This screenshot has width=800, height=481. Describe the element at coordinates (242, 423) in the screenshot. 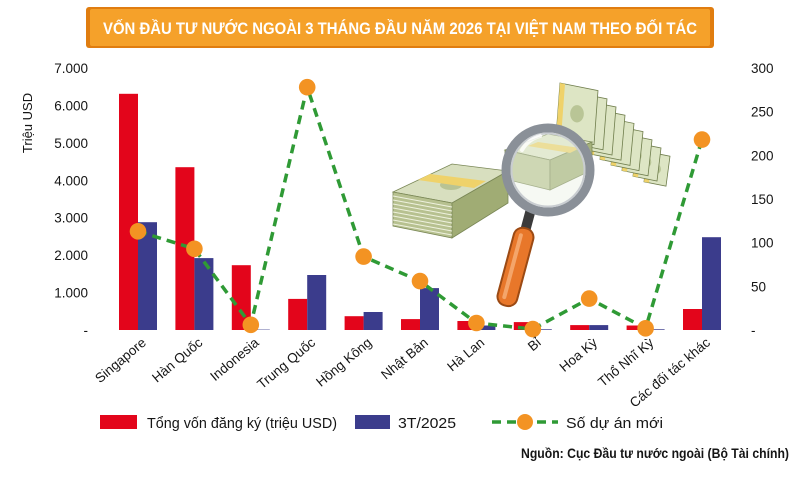

I see `legend-label-total-registered: Tổng vốn đăng ký (triệu USD)` at that location.